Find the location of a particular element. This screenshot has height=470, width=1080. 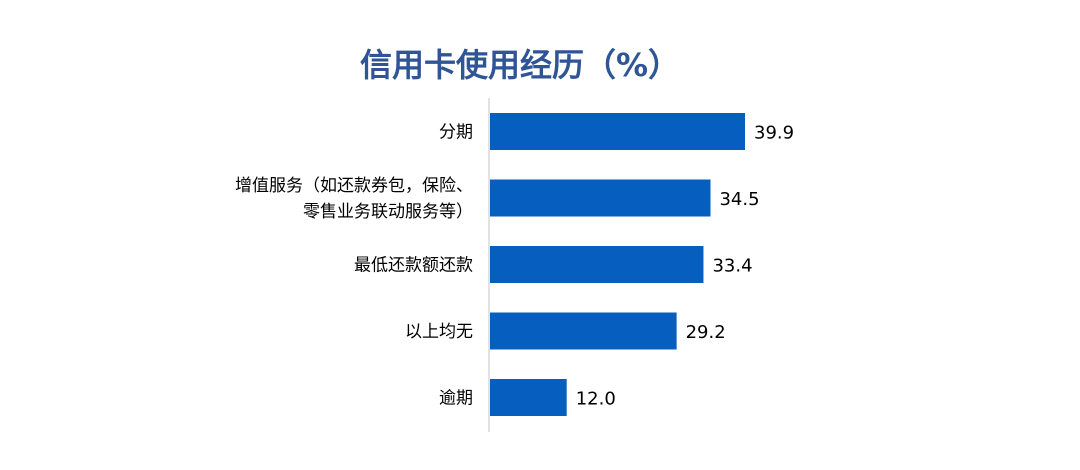

data-label: 29.2 is located at coordinates (706, 332).